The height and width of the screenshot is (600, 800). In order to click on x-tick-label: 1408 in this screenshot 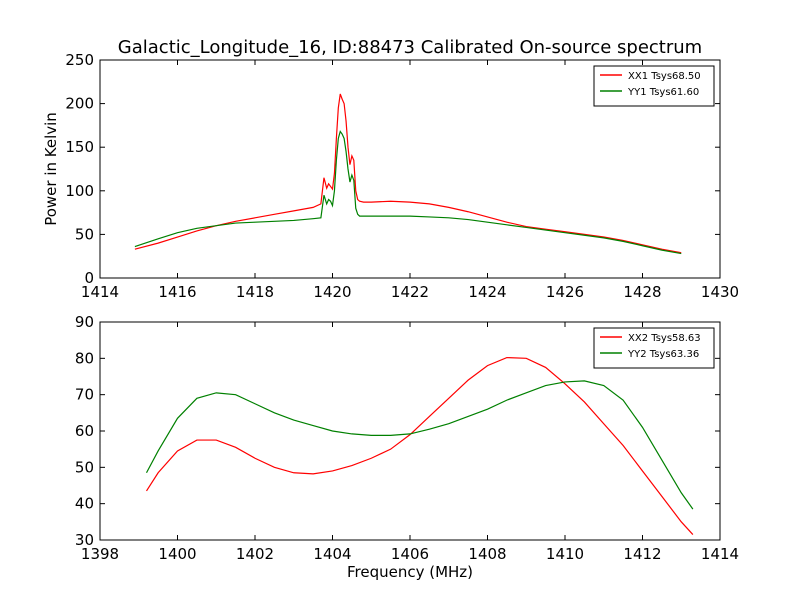, I will do `click(487, 554)`.